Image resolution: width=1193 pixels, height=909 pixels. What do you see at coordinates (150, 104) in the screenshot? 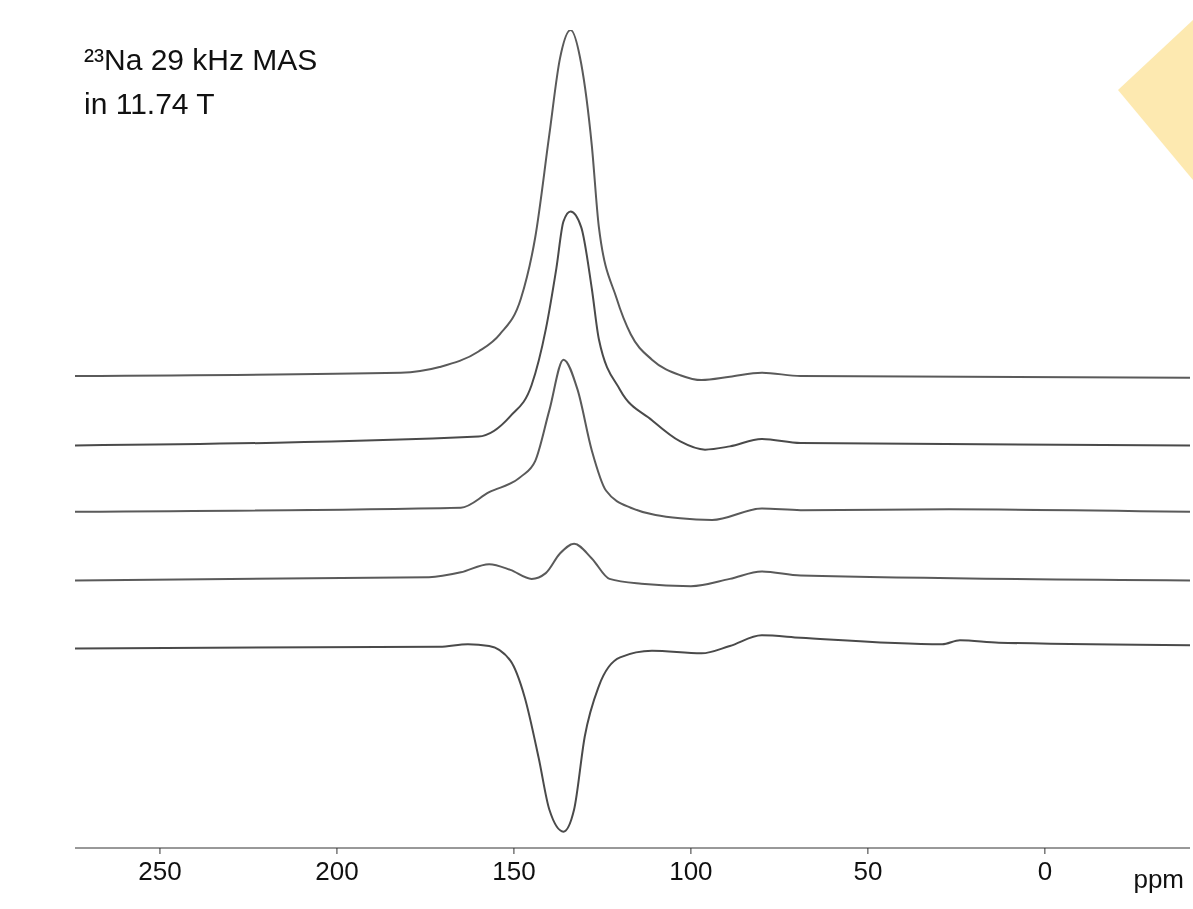
I see `annotation: in 11.74 T` at bounding box center [150, 104].